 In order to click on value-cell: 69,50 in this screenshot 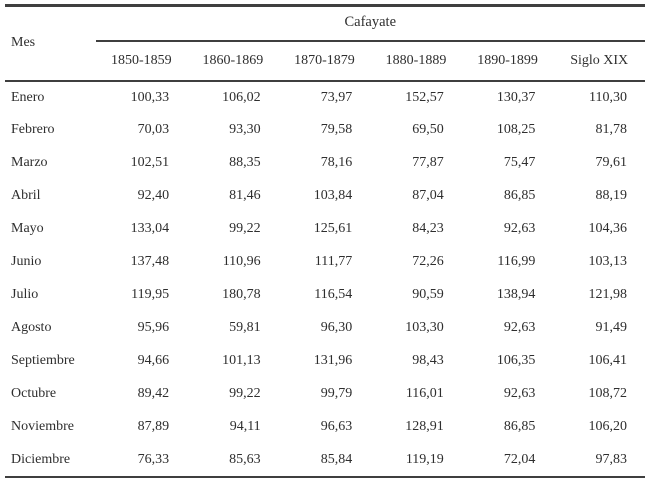, I will do `click(428, 129)`.